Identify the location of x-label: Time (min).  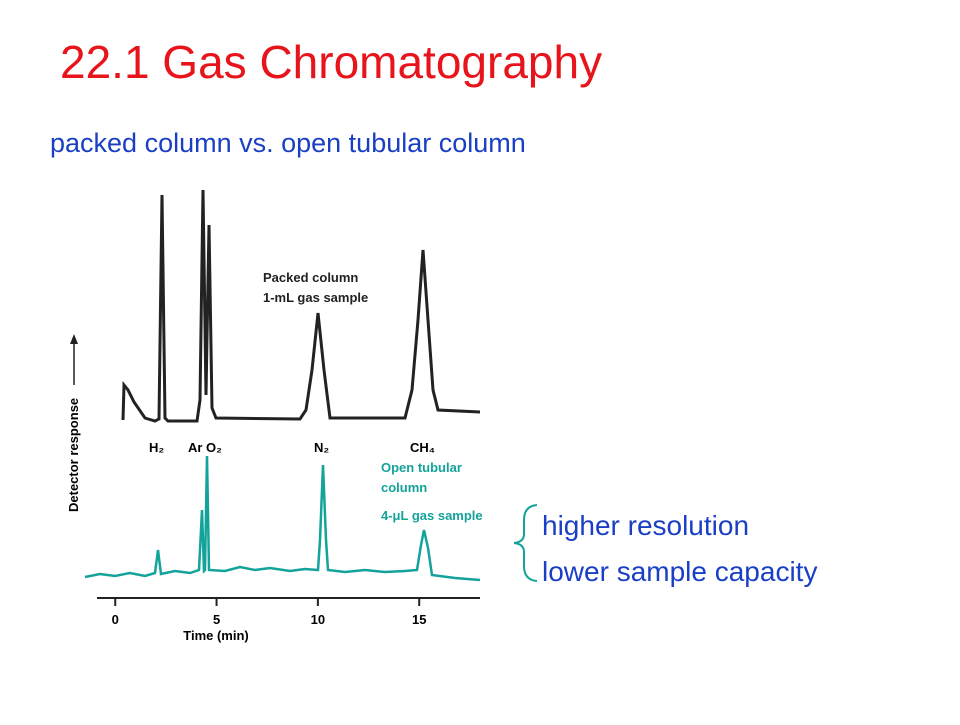
(216, 635).